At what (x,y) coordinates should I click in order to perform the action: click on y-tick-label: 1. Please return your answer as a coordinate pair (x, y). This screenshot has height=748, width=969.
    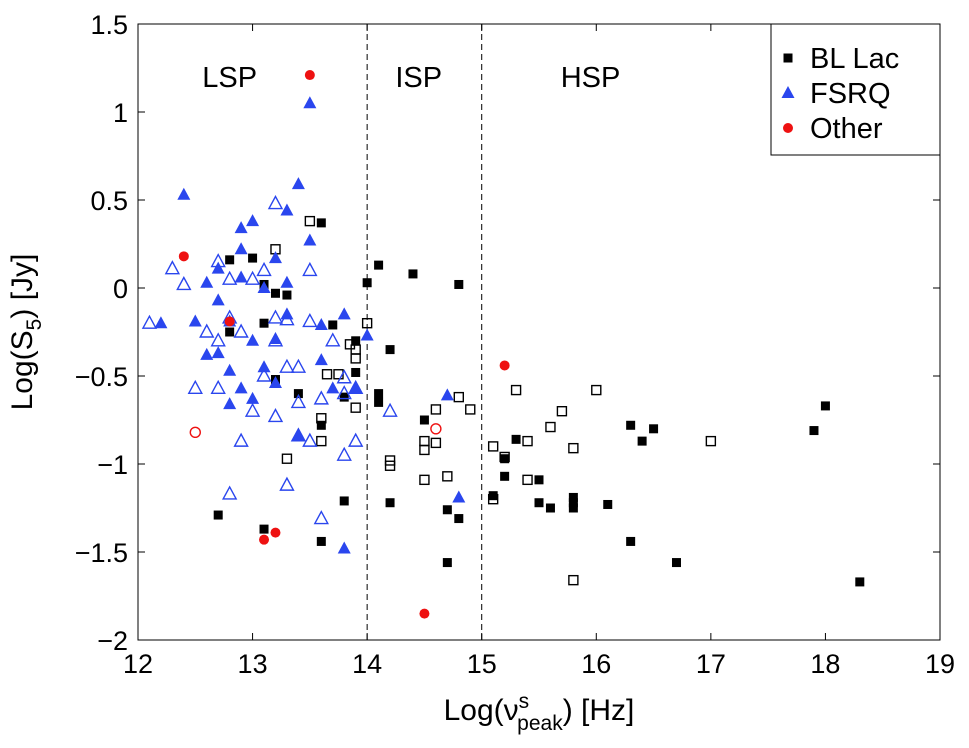
    Looking at the image, I should click on (120, 113).